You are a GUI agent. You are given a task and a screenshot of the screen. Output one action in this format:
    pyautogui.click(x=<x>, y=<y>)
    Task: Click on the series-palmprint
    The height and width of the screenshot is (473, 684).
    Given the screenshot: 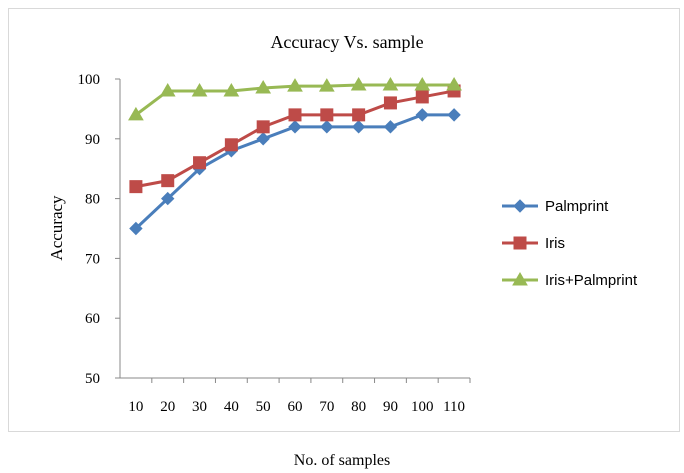 What is the action you would take?
    pyautogui.click(x=295, y=172)
    